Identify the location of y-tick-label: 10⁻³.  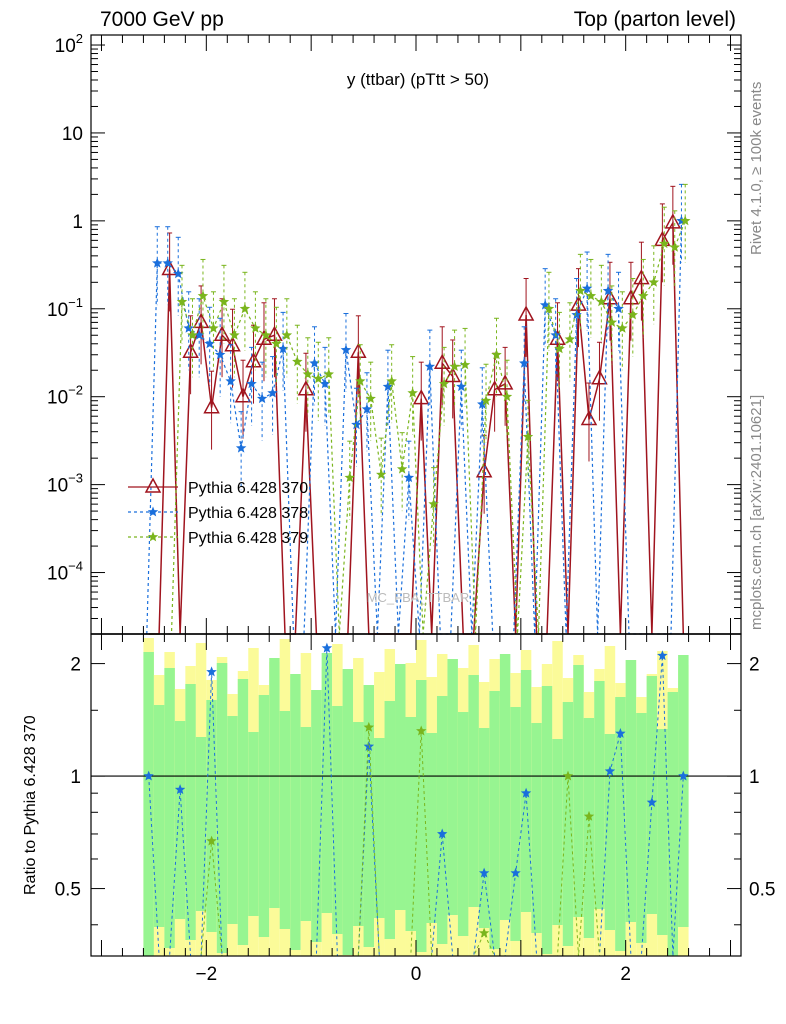
(65, 484).